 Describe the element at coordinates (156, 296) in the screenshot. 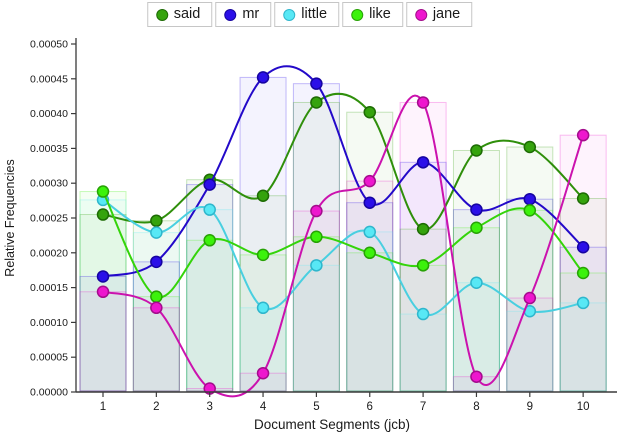

I see `data-point-like-seg2` at that location.